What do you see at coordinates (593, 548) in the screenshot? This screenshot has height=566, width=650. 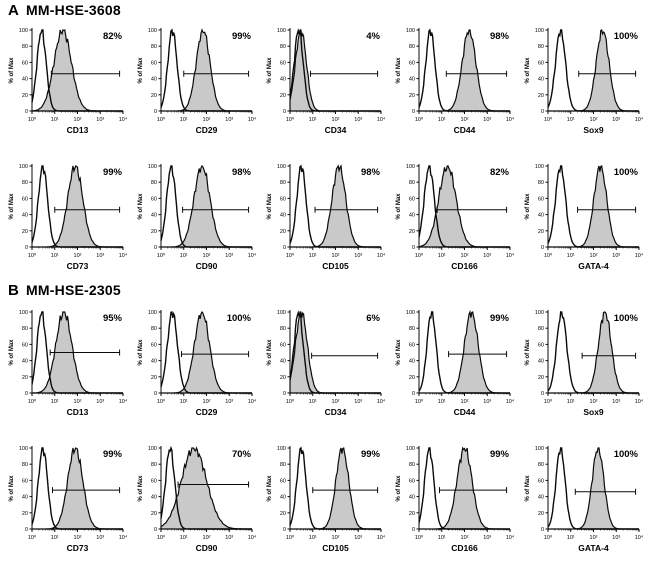 I see `marker-label: GATA-4` at bounding box center [593, 548].